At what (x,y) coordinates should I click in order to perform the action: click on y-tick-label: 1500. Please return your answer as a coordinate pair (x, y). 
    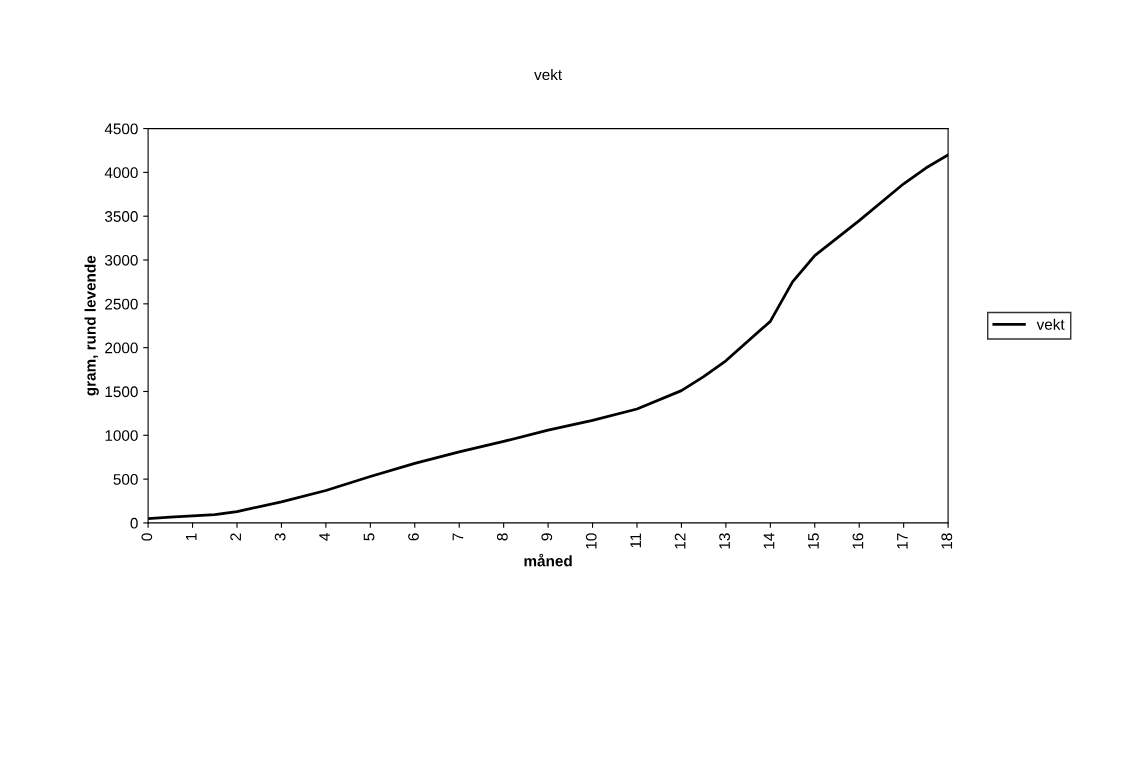
    Looking at the image, I should click on (121, 392).